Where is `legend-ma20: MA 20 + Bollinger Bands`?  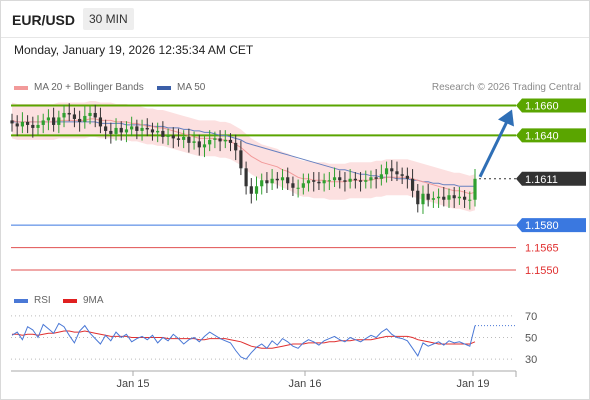 legend-ma20: MA 20 + Bollinger Bands is located at coordinates (79, 87).